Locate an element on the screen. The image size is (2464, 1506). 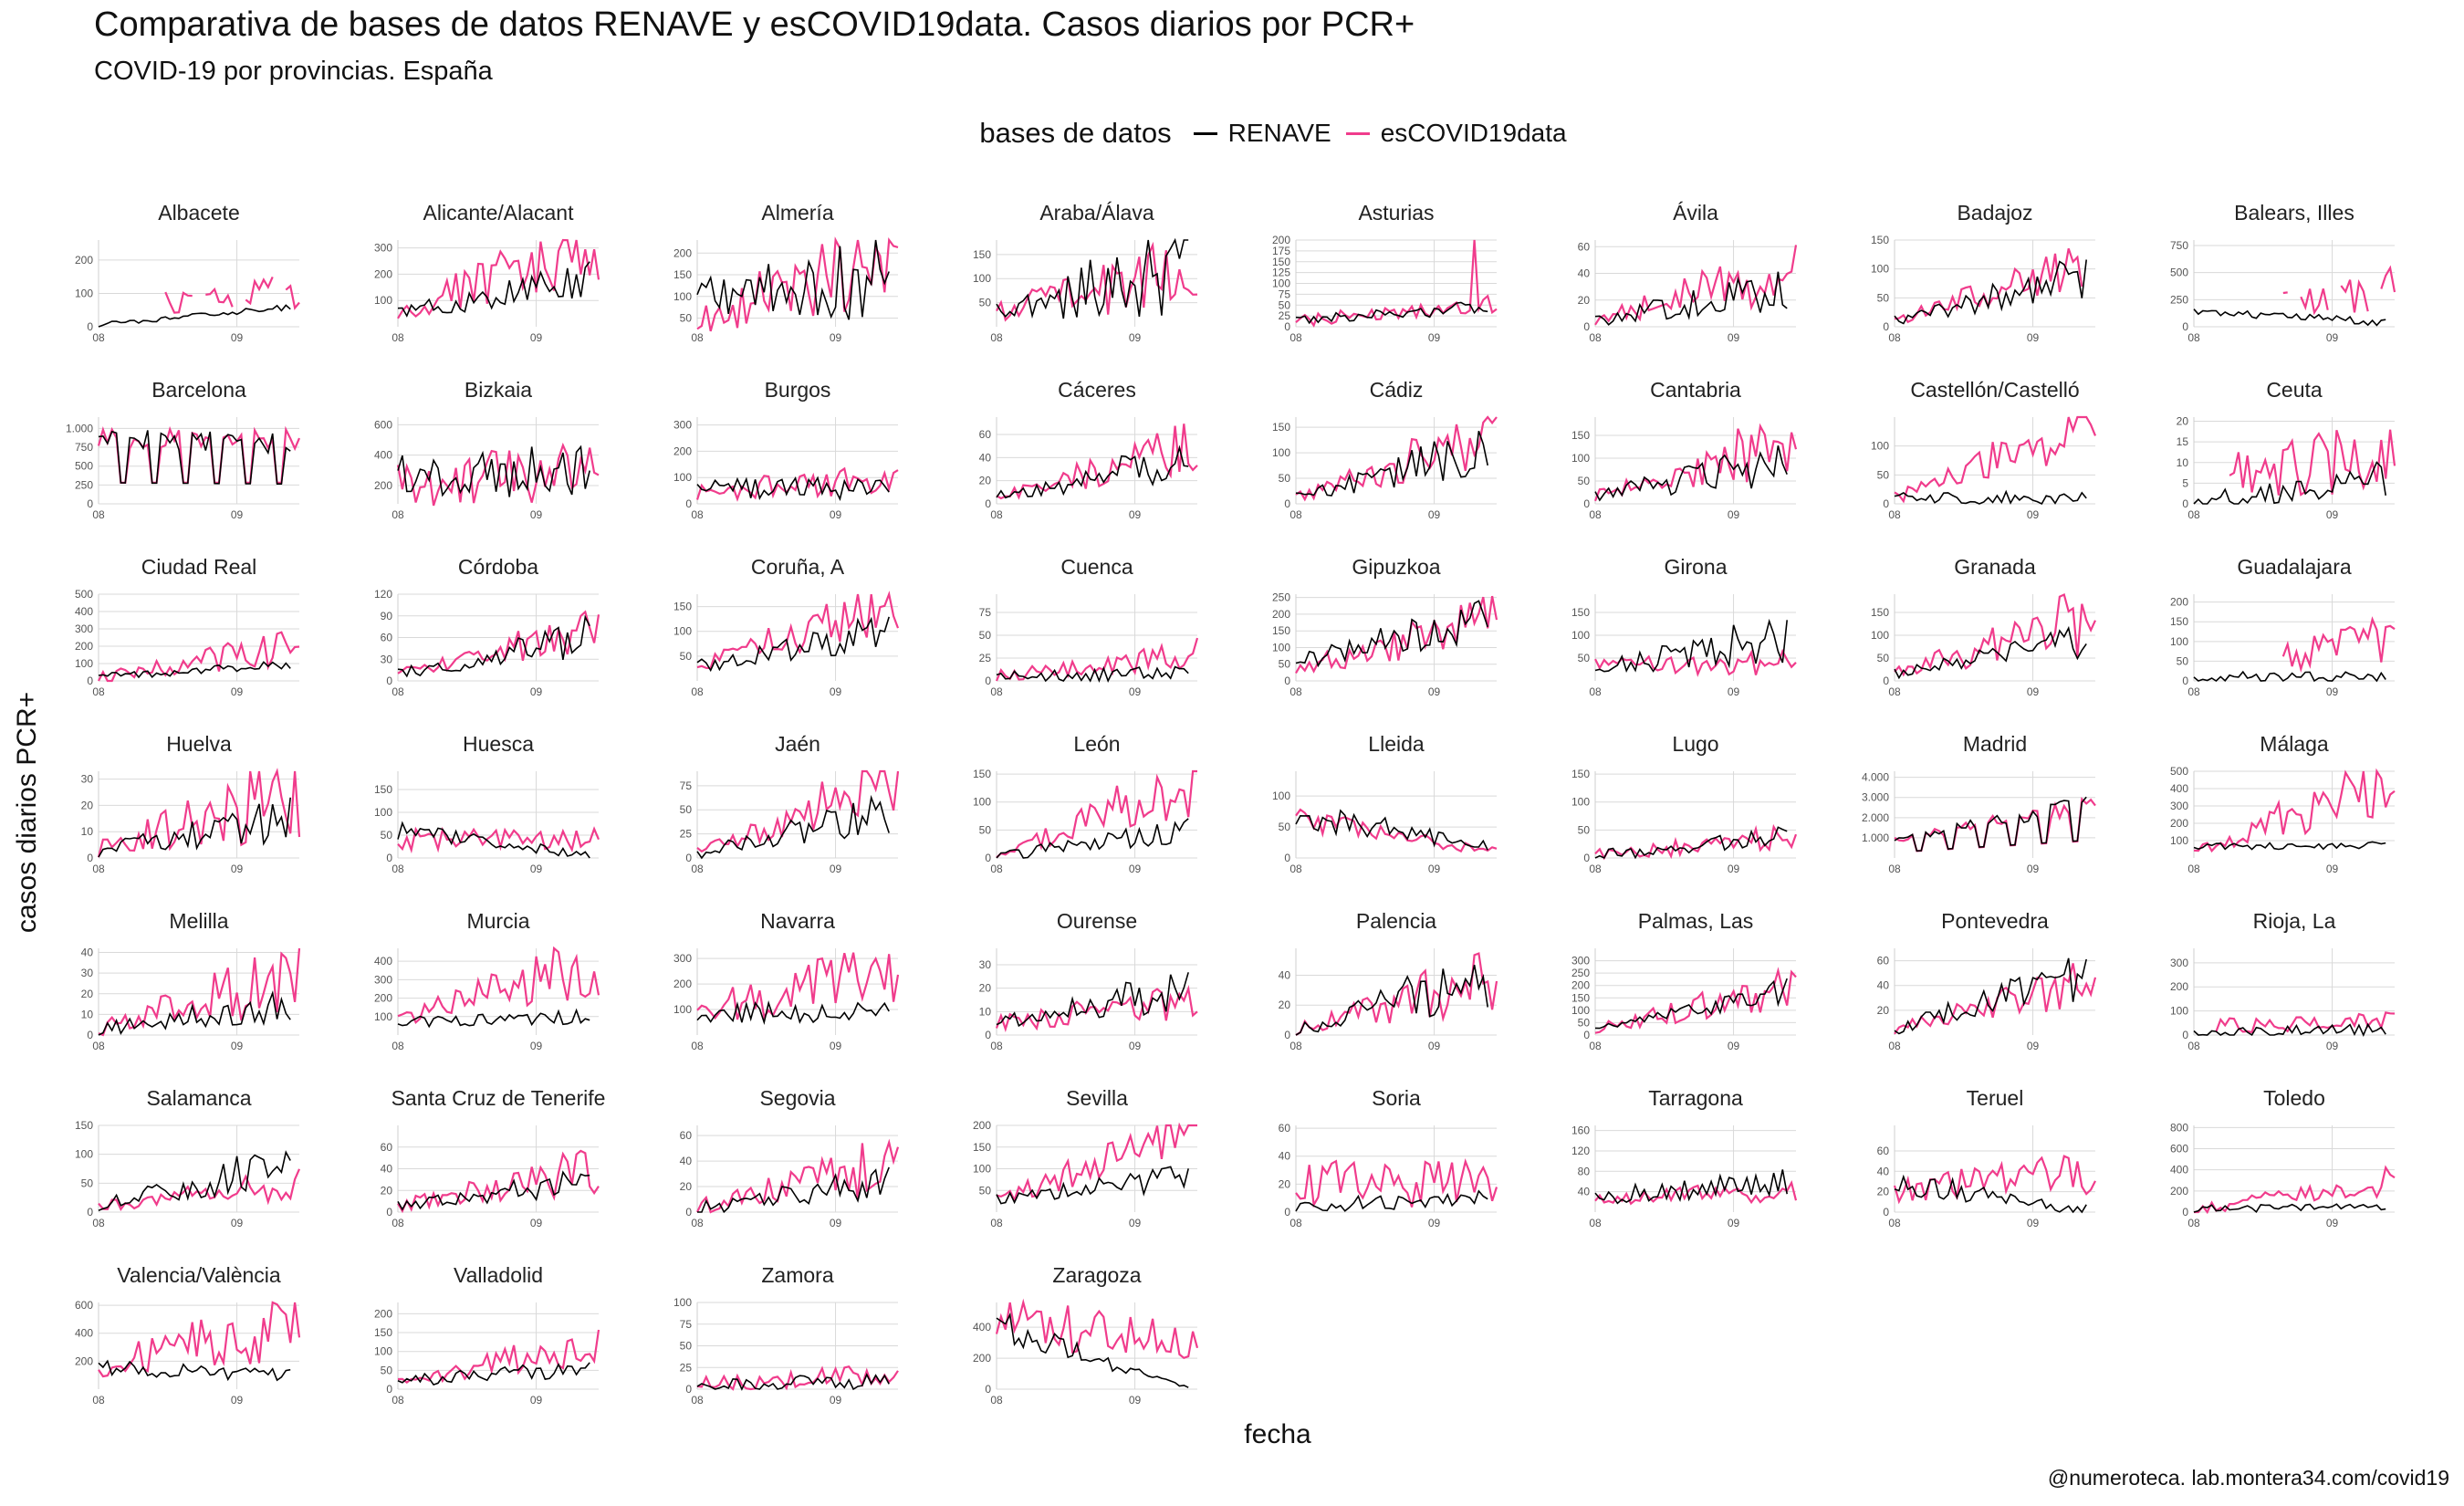
facet-panel: Balears, Illes 0 250 500 750 08 09 is located at coordinates (2283, 272).